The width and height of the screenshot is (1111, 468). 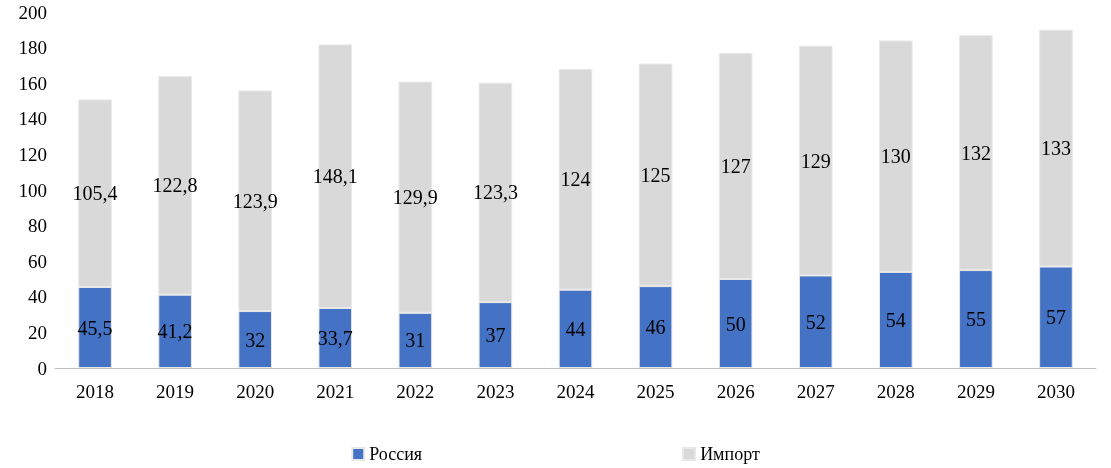 I want to click on data-label: 57, so click(x=1055, y=317).